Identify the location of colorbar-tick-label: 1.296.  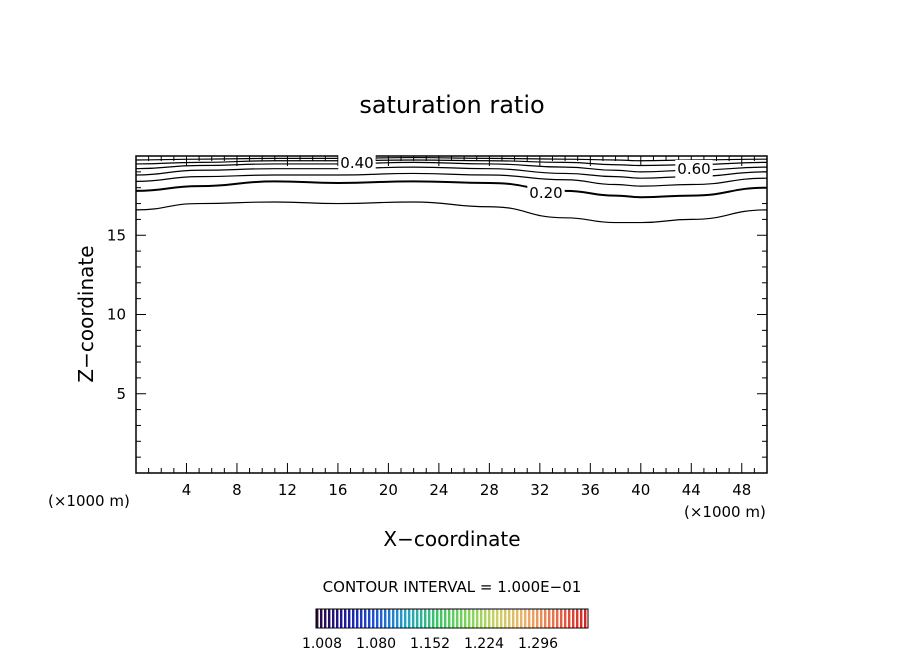
(538, 644).